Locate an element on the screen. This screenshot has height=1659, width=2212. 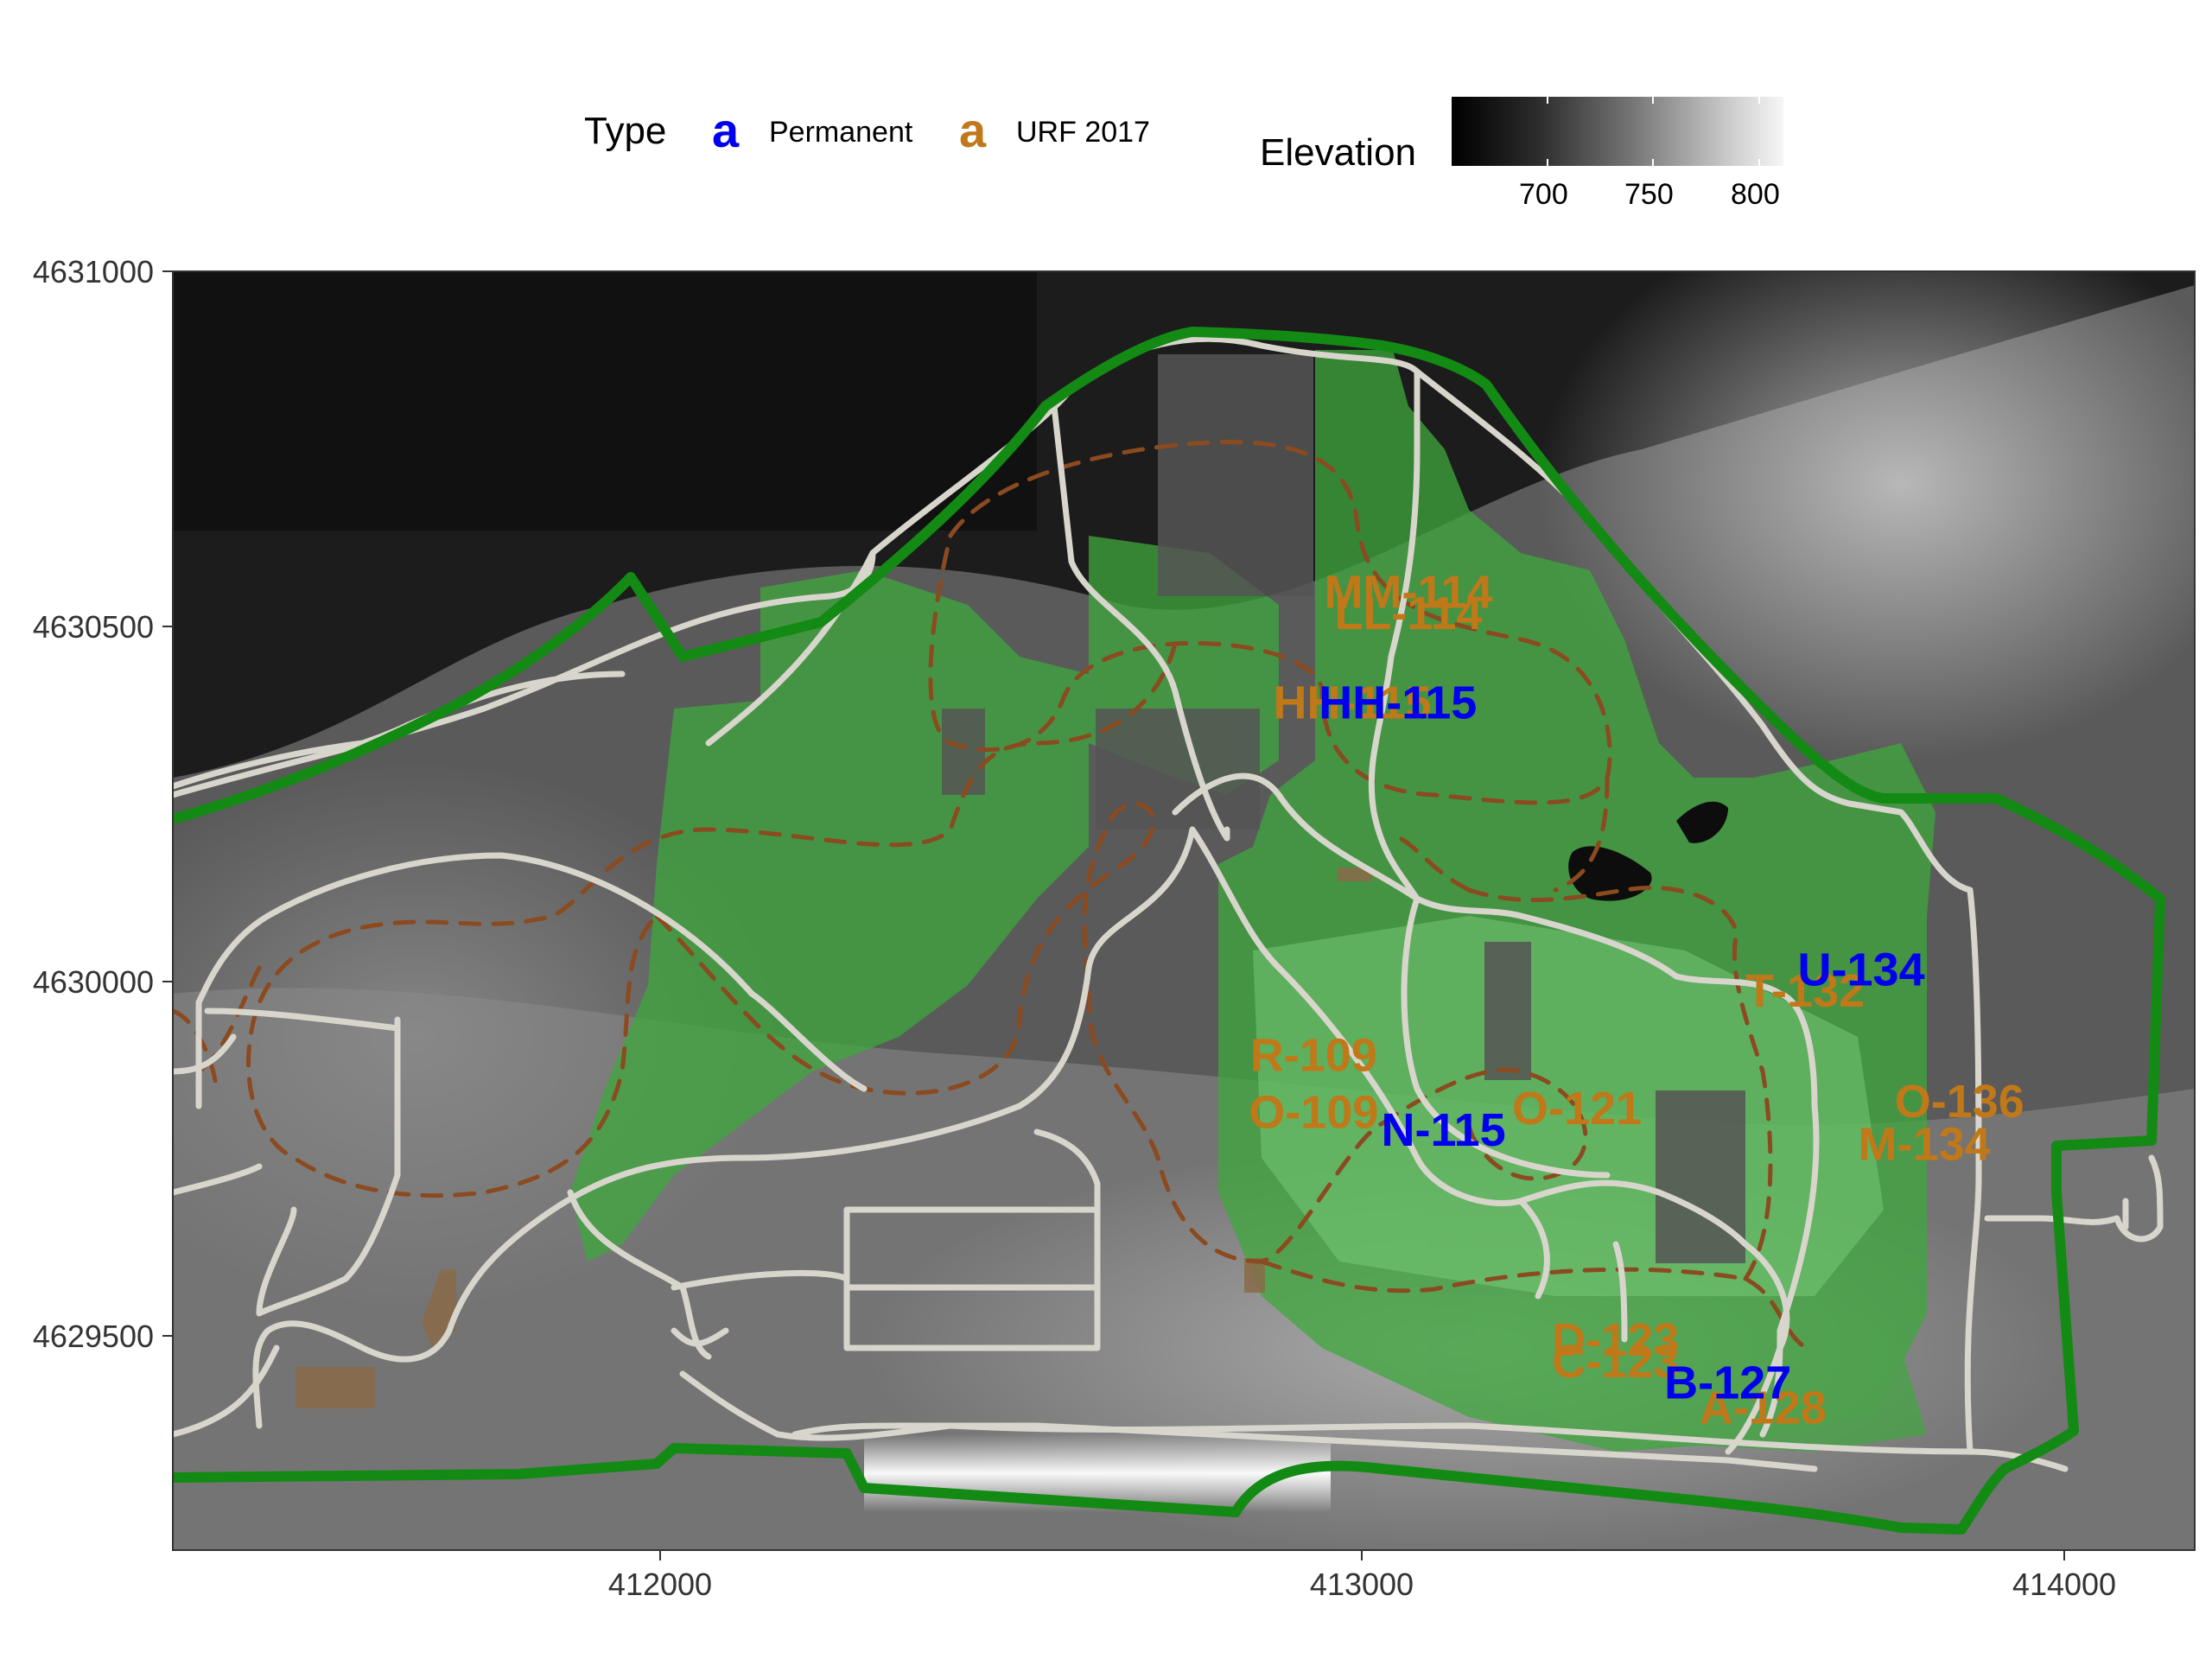
legend-type-title: Type is located at coordinates (625, 131).